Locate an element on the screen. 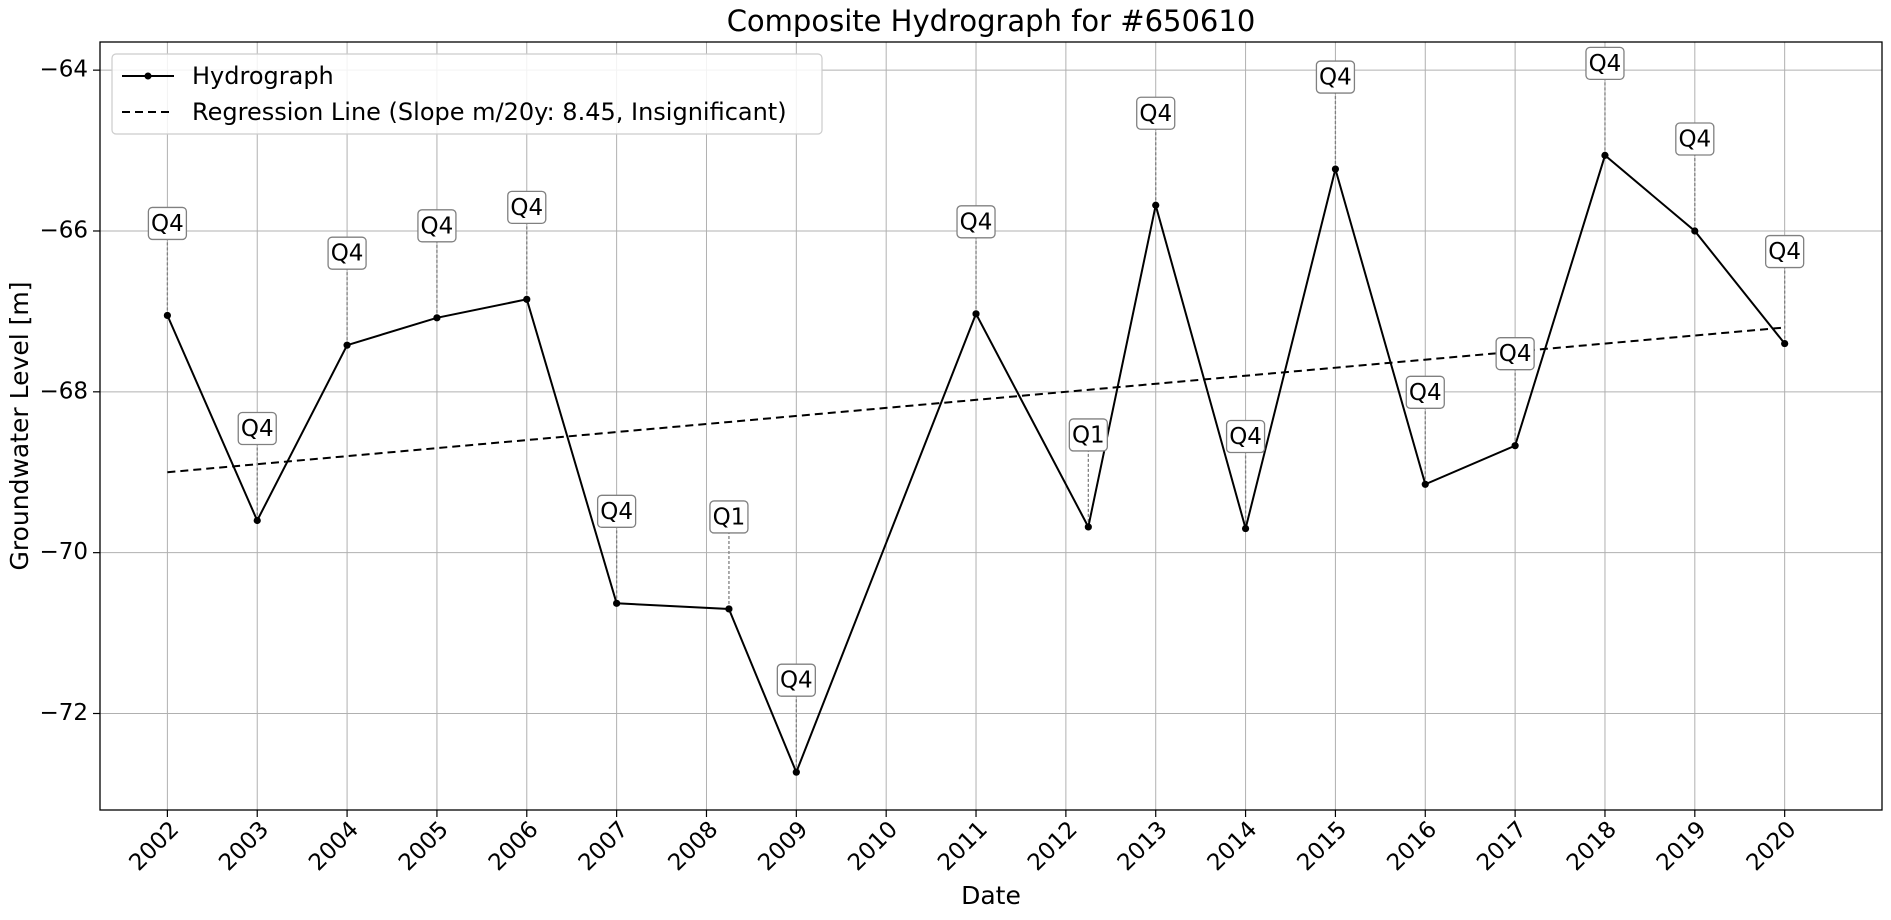  legend-box is located at coordinates (467, 94).